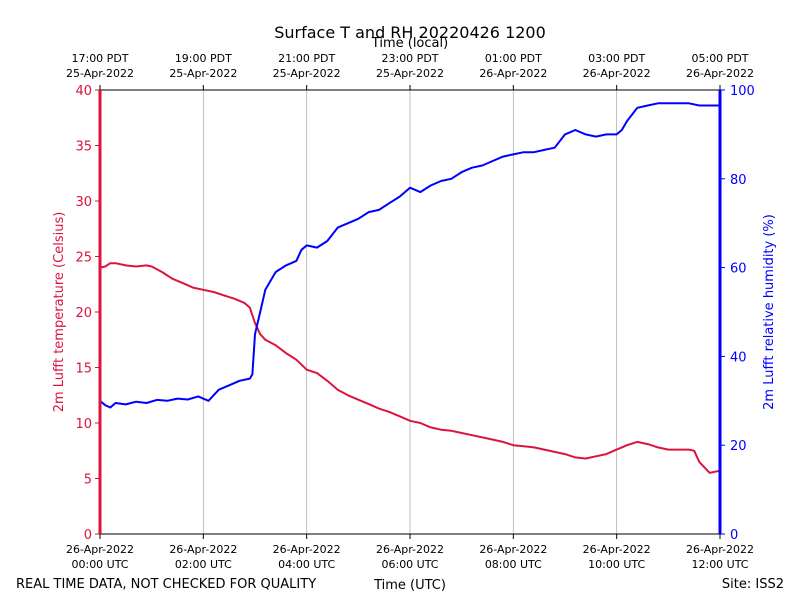 Image resolution: width=800 pixels, height=604 pixels. What do you see at coordinates (617, 549) in the screenshot?
I see `bottom-tick-label-date-5: 26-Apr-2022` at bounding box center [617, 549].